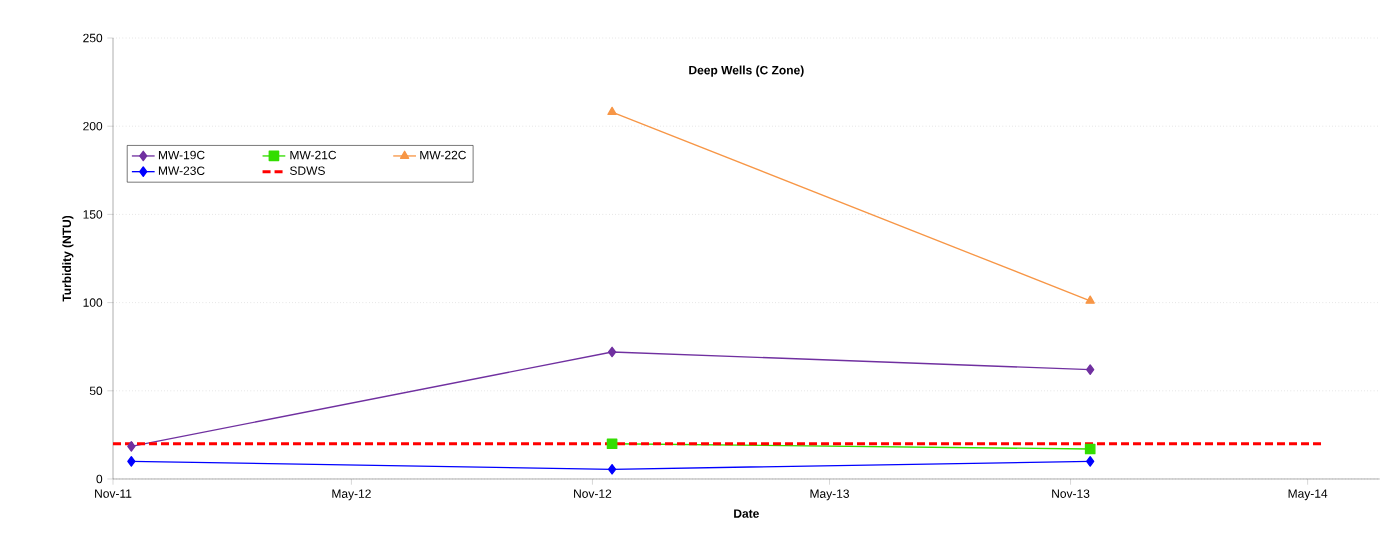  I want to click on legend-label: MW-19C, so click(181, 155).